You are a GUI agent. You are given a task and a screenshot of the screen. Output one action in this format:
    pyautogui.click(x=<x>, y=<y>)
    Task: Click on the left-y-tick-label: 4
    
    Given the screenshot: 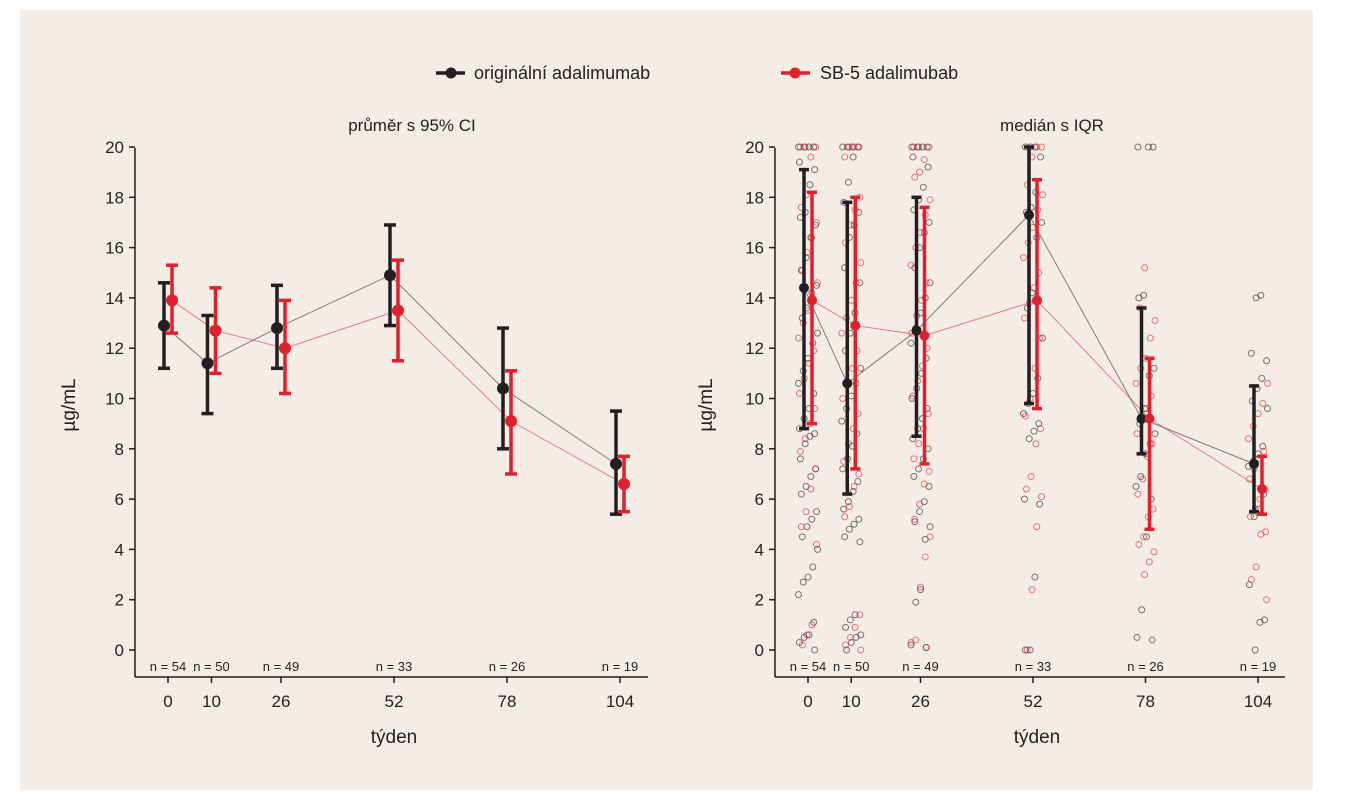 What is the action you would take?
    pyautogui.click(x=119, y=549)
    